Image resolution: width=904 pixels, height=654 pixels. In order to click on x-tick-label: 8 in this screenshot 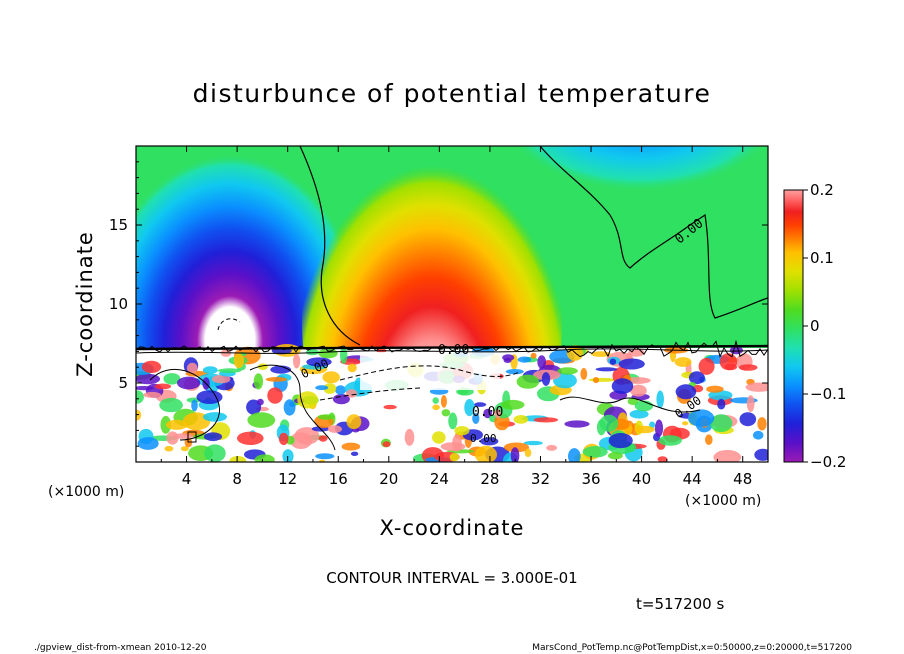, I will do `click(237, 479)`.